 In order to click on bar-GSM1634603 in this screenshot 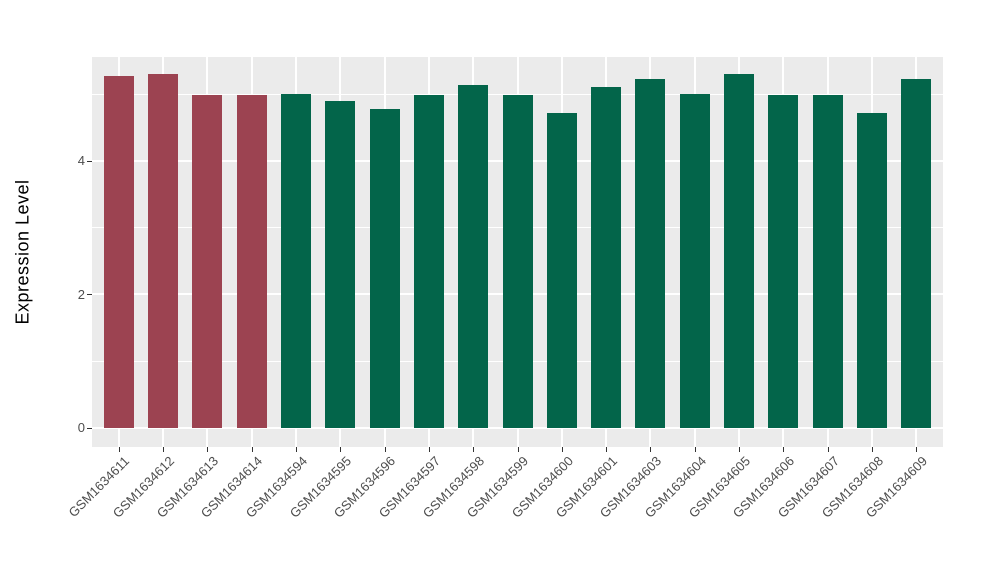, I will do `click(650, 253)`.